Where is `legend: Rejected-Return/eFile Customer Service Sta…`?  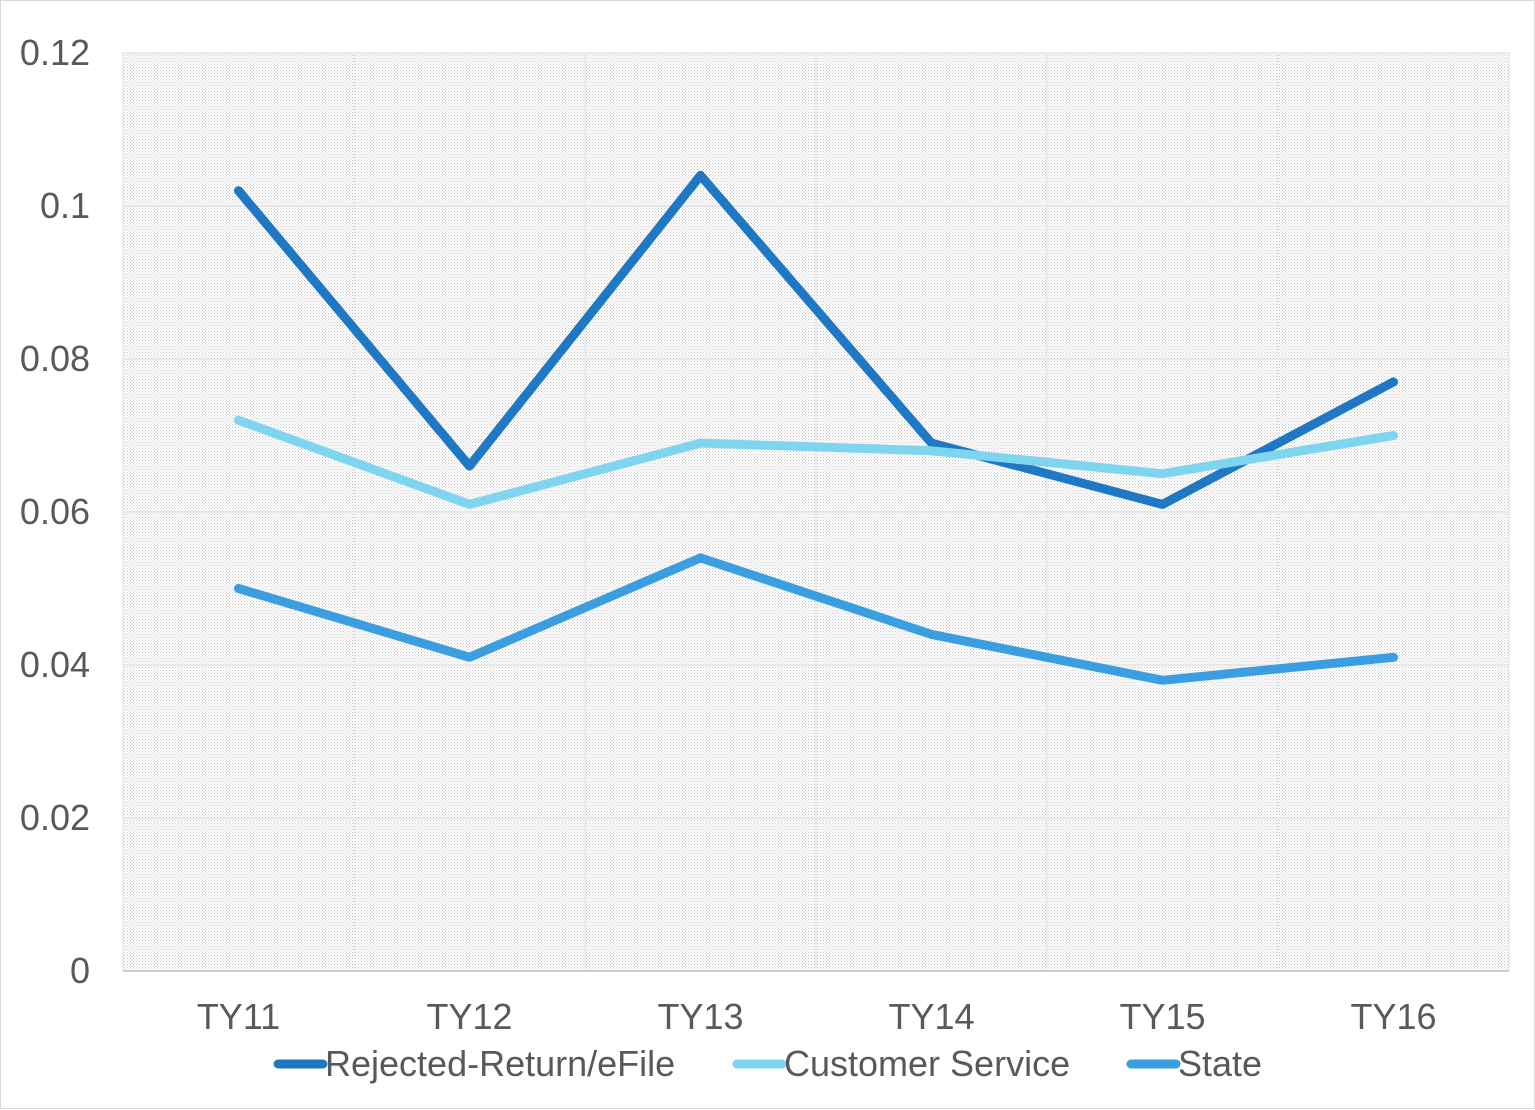 legend: Rejected-Return/eFile Customer Service Sta… is located at coordinates (767, 1063).